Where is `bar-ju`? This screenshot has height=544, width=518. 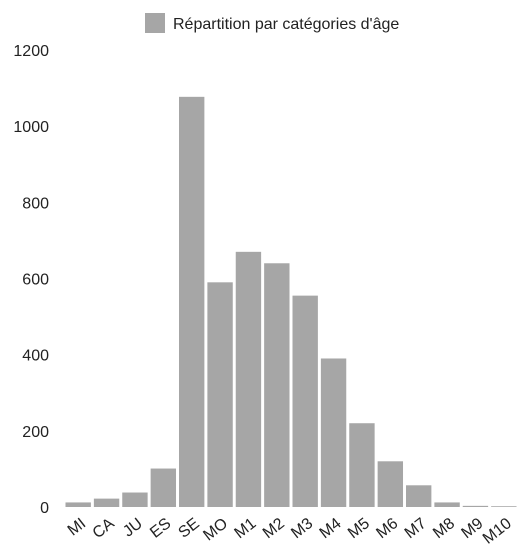
bar-ju is located at coordinates (135, 499).